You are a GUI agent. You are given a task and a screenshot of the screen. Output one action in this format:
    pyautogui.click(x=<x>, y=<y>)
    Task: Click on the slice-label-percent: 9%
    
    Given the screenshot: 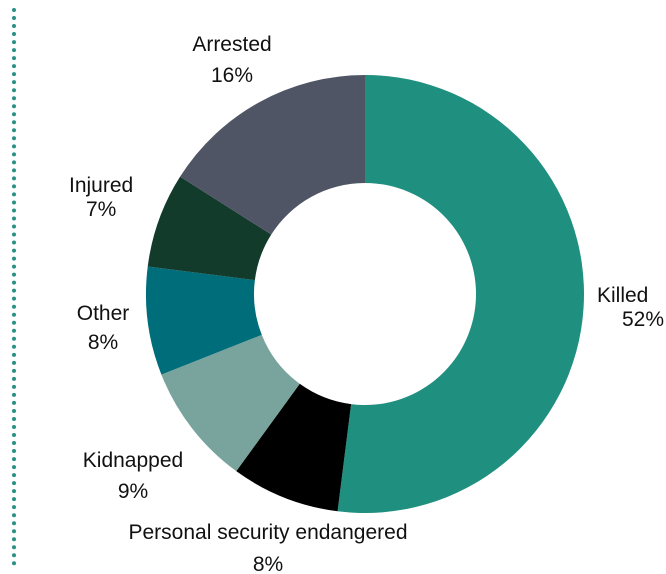 What is the action you would take?
    pyautogui.click(x=133, y=491)
    